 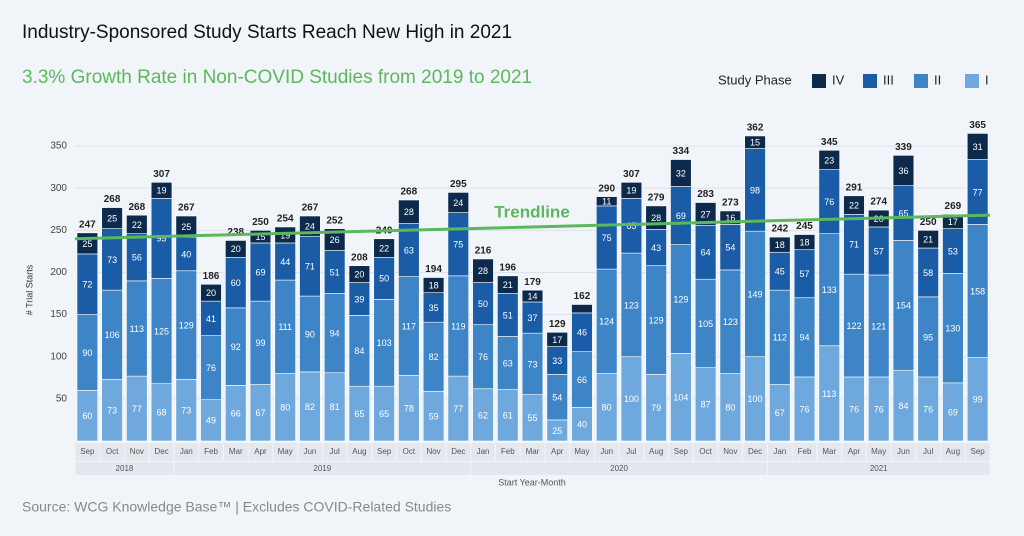 What do you see at coordinates (829, 142) in the screenshot?
I see `total-label: 345` at bounding box center [829, 142].